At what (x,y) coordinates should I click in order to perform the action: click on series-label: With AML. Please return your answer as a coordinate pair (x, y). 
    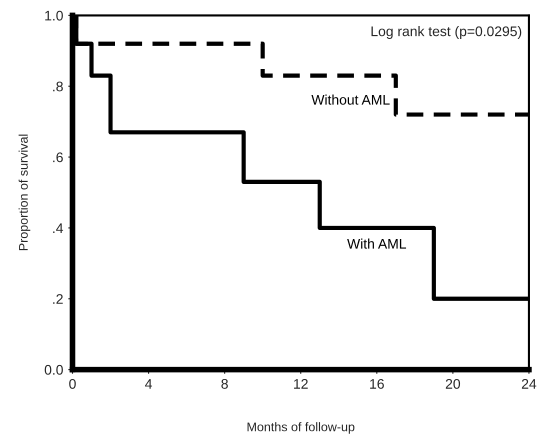
    Looking at the image, I should click on (376, 243).